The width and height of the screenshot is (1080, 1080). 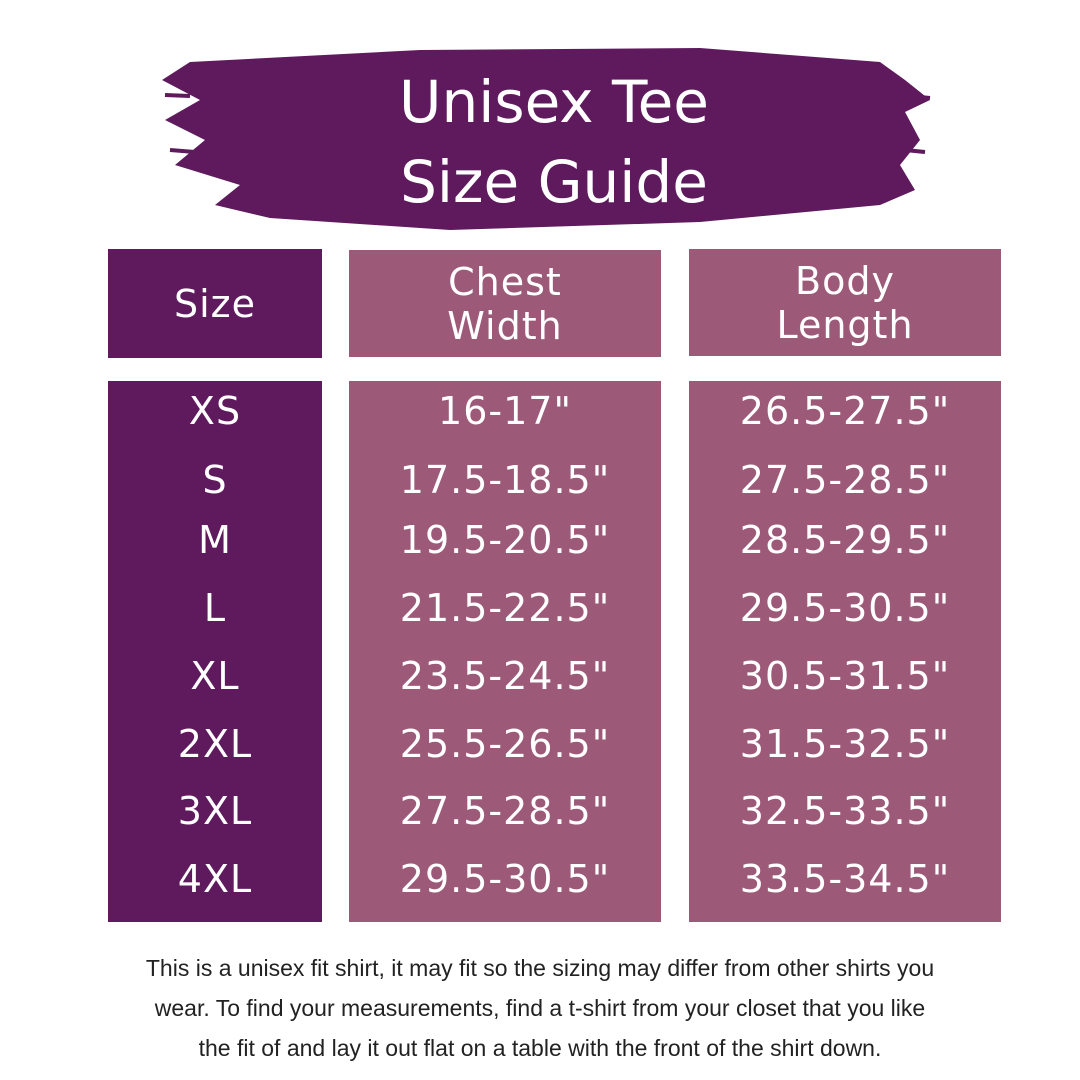 What do you see at coordinates (845, 540) in the screenshot?
I see `cell-body: 28.5-29.5"` at bounding box center [845, 540].